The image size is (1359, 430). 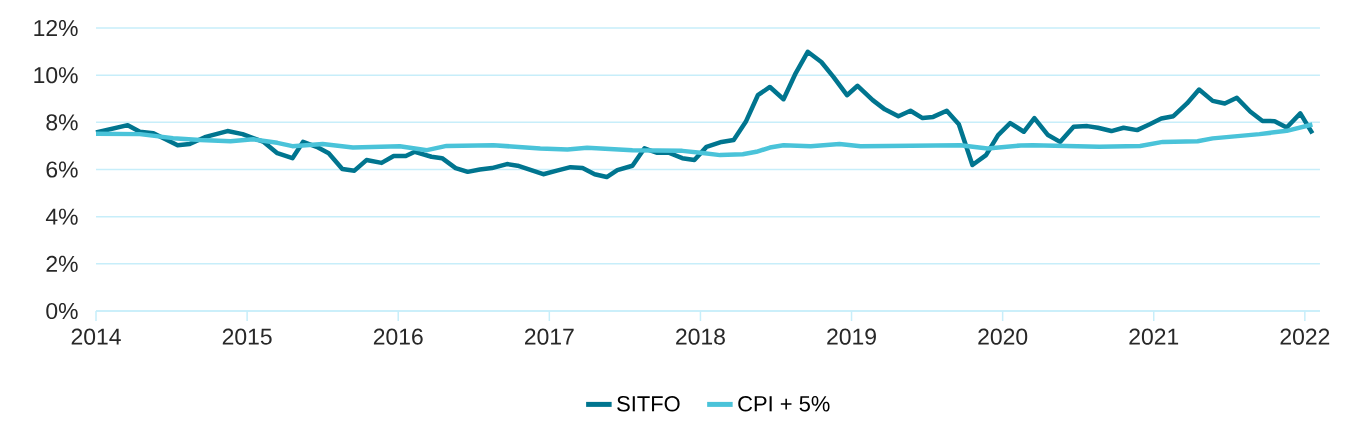 I want to click on y-tick-label: 6%, so click(x=62, y=169).